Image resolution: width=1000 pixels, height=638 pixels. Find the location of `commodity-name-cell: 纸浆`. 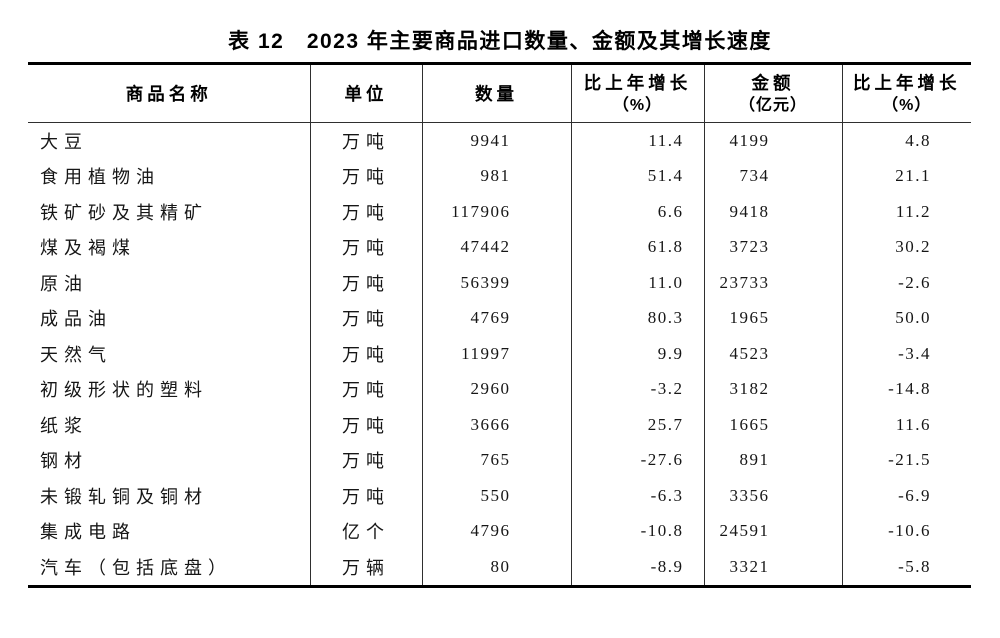

commodity-name-cell: 纸浆 is located at coordinates (64, 425).